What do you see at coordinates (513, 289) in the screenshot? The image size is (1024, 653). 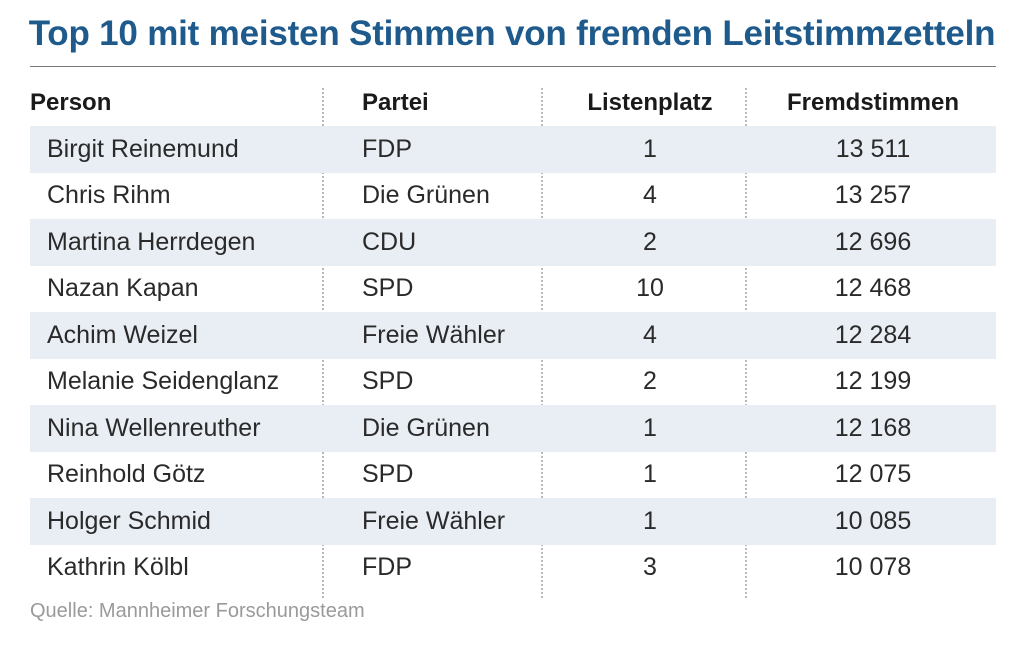 I see `table-row: Nazan Kapan SPD 10 12 468` at bounding box center [513, 289].